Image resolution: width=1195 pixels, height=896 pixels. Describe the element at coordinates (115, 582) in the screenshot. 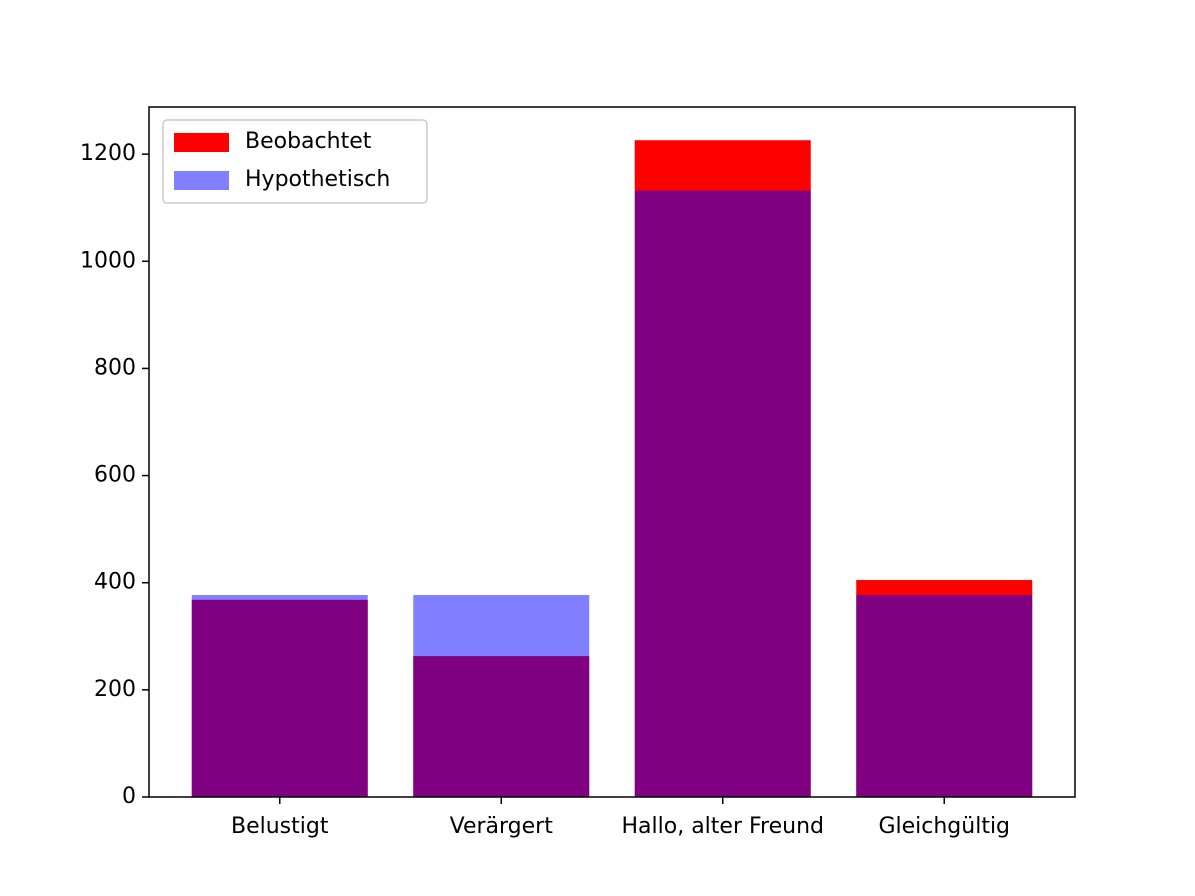

I see `y-tick-label: 400` at that location.